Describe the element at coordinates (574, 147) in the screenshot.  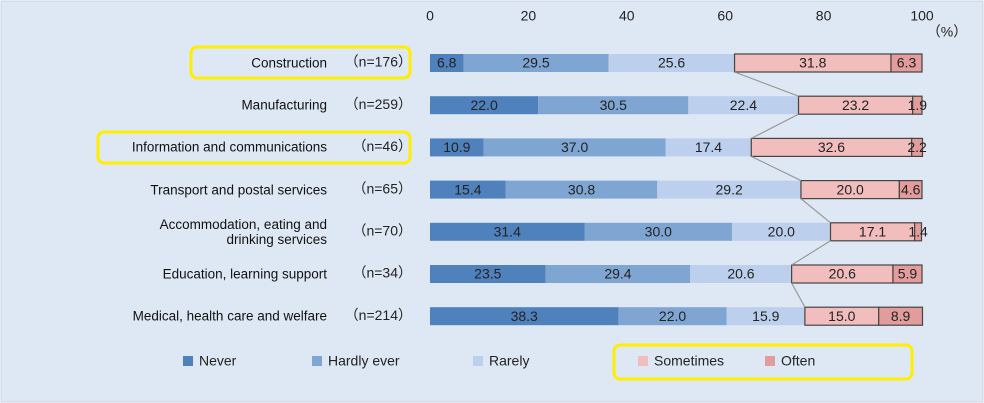
I see `value-label: 37.0` at that location.